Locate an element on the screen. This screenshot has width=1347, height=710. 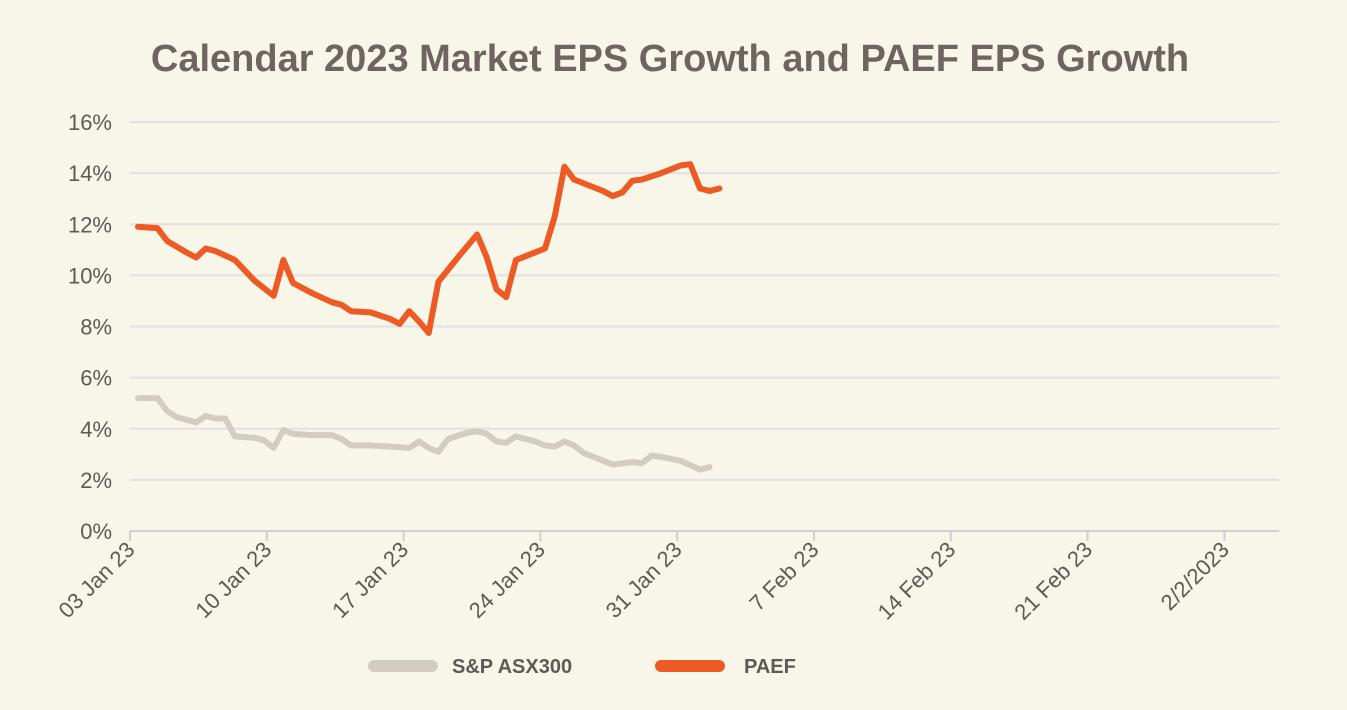
y-tick-label: 12% is located at coordinates (90, 224).